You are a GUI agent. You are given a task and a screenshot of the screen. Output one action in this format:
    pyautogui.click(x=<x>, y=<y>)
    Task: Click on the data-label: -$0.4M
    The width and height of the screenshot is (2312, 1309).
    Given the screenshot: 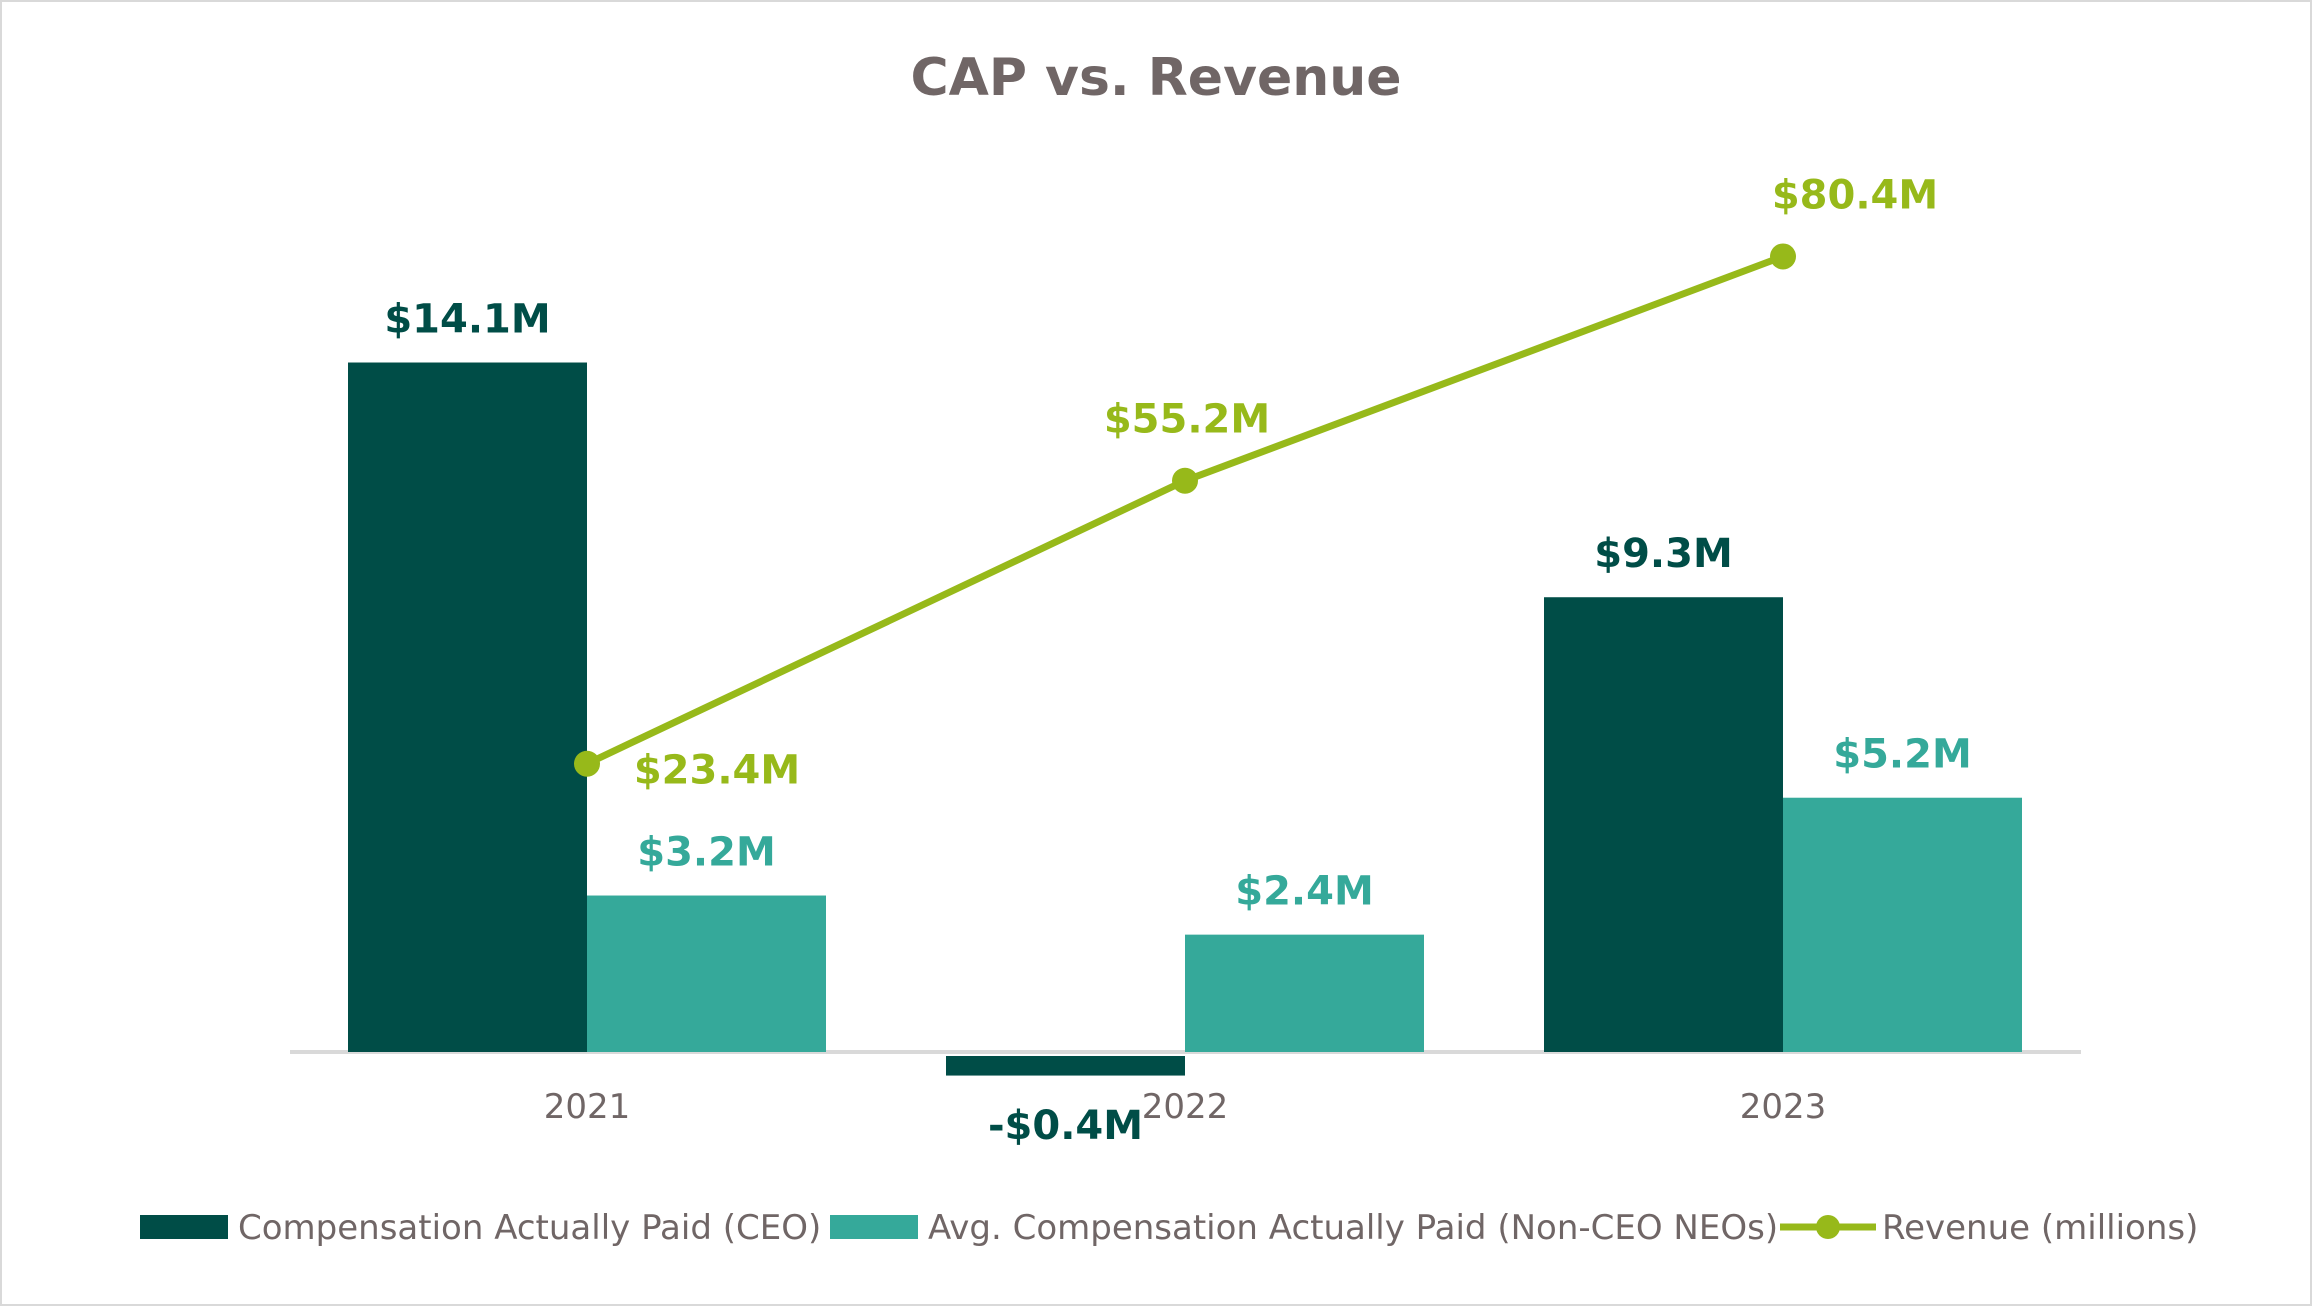 What is the action you would take?
    pyautogui.click(x=1065, y=1126)
    